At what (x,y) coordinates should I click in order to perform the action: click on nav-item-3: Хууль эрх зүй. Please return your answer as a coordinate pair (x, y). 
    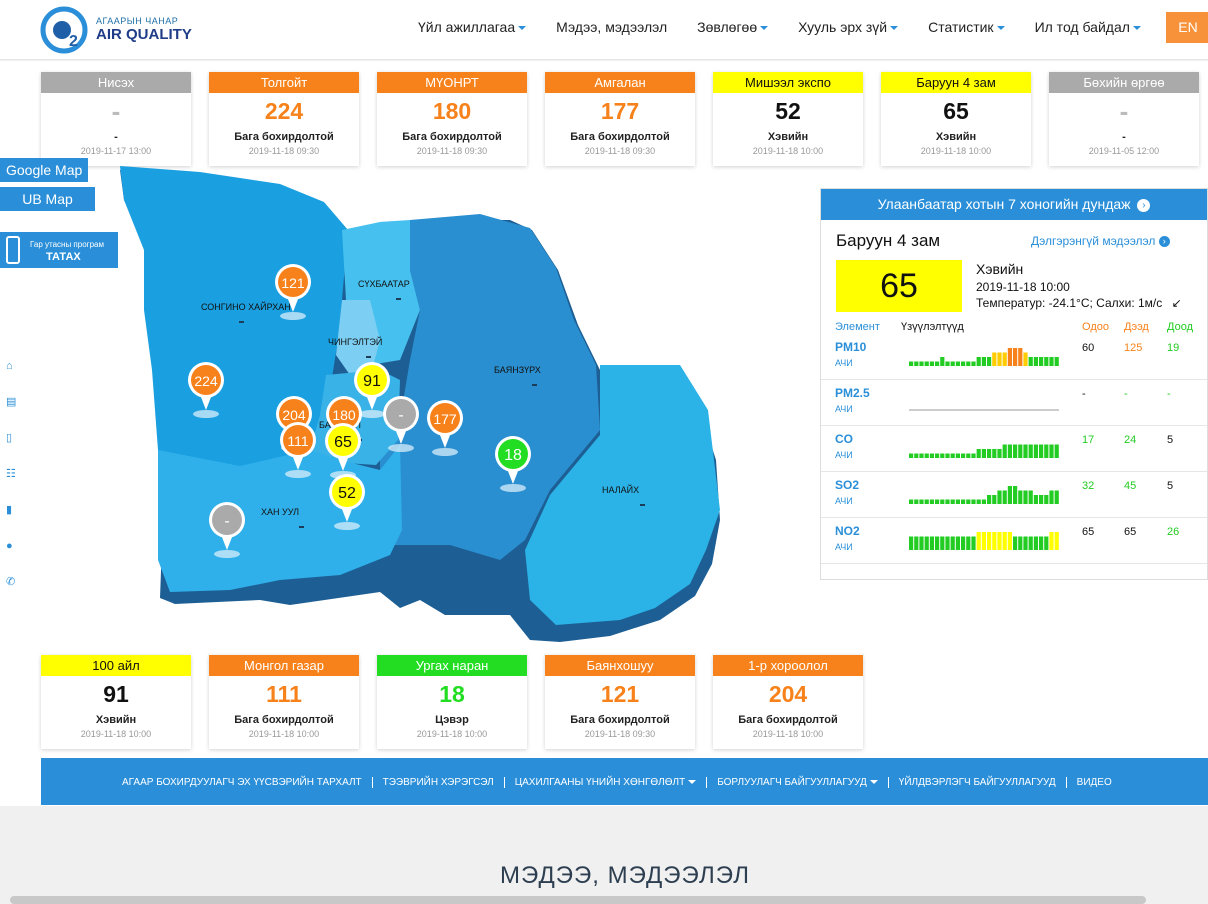
    Looking at the image, I should click on (848, 27).